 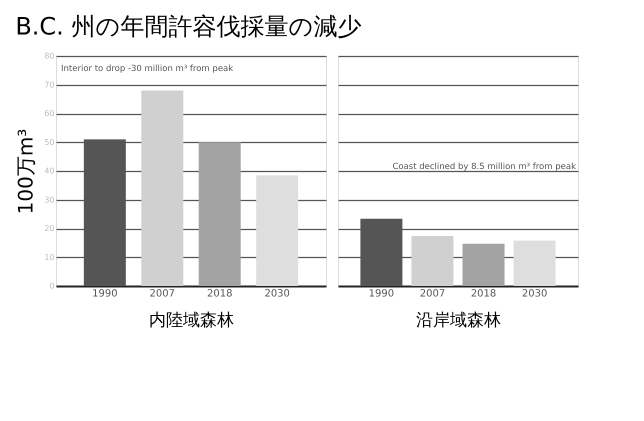 What do you see at coordinates (49, 171) in the screenshot?
I see `y-tick-label: 40` at bounding box center [49, 171].